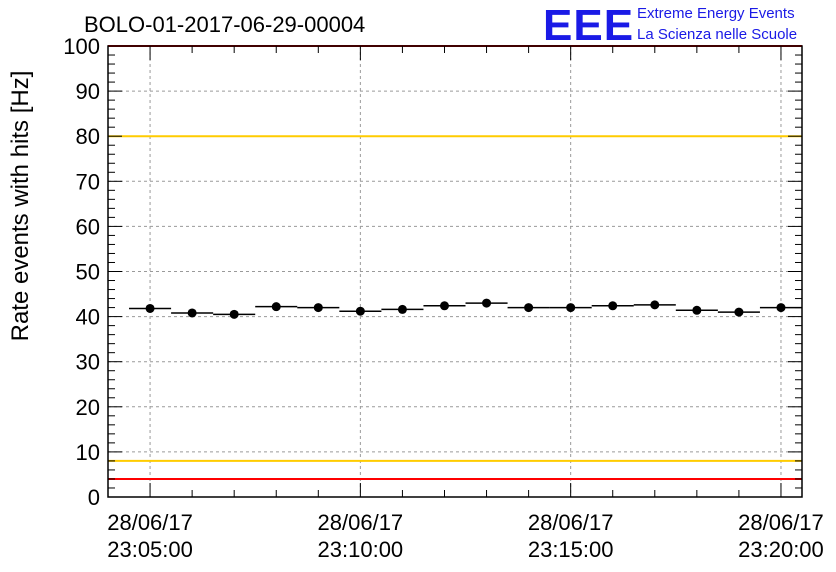  Describe the element at coordinates (20, 206) in the screenshot. I see `y-axis-label: Rate events with hits [Hz]` at that location.